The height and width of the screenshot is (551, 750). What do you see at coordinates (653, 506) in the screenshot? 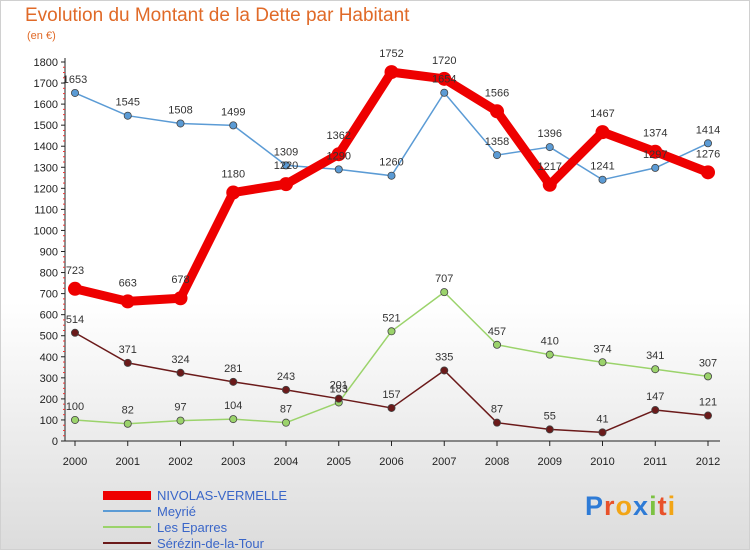
I see `logo-letter: i` at bounding box center [653, 506].